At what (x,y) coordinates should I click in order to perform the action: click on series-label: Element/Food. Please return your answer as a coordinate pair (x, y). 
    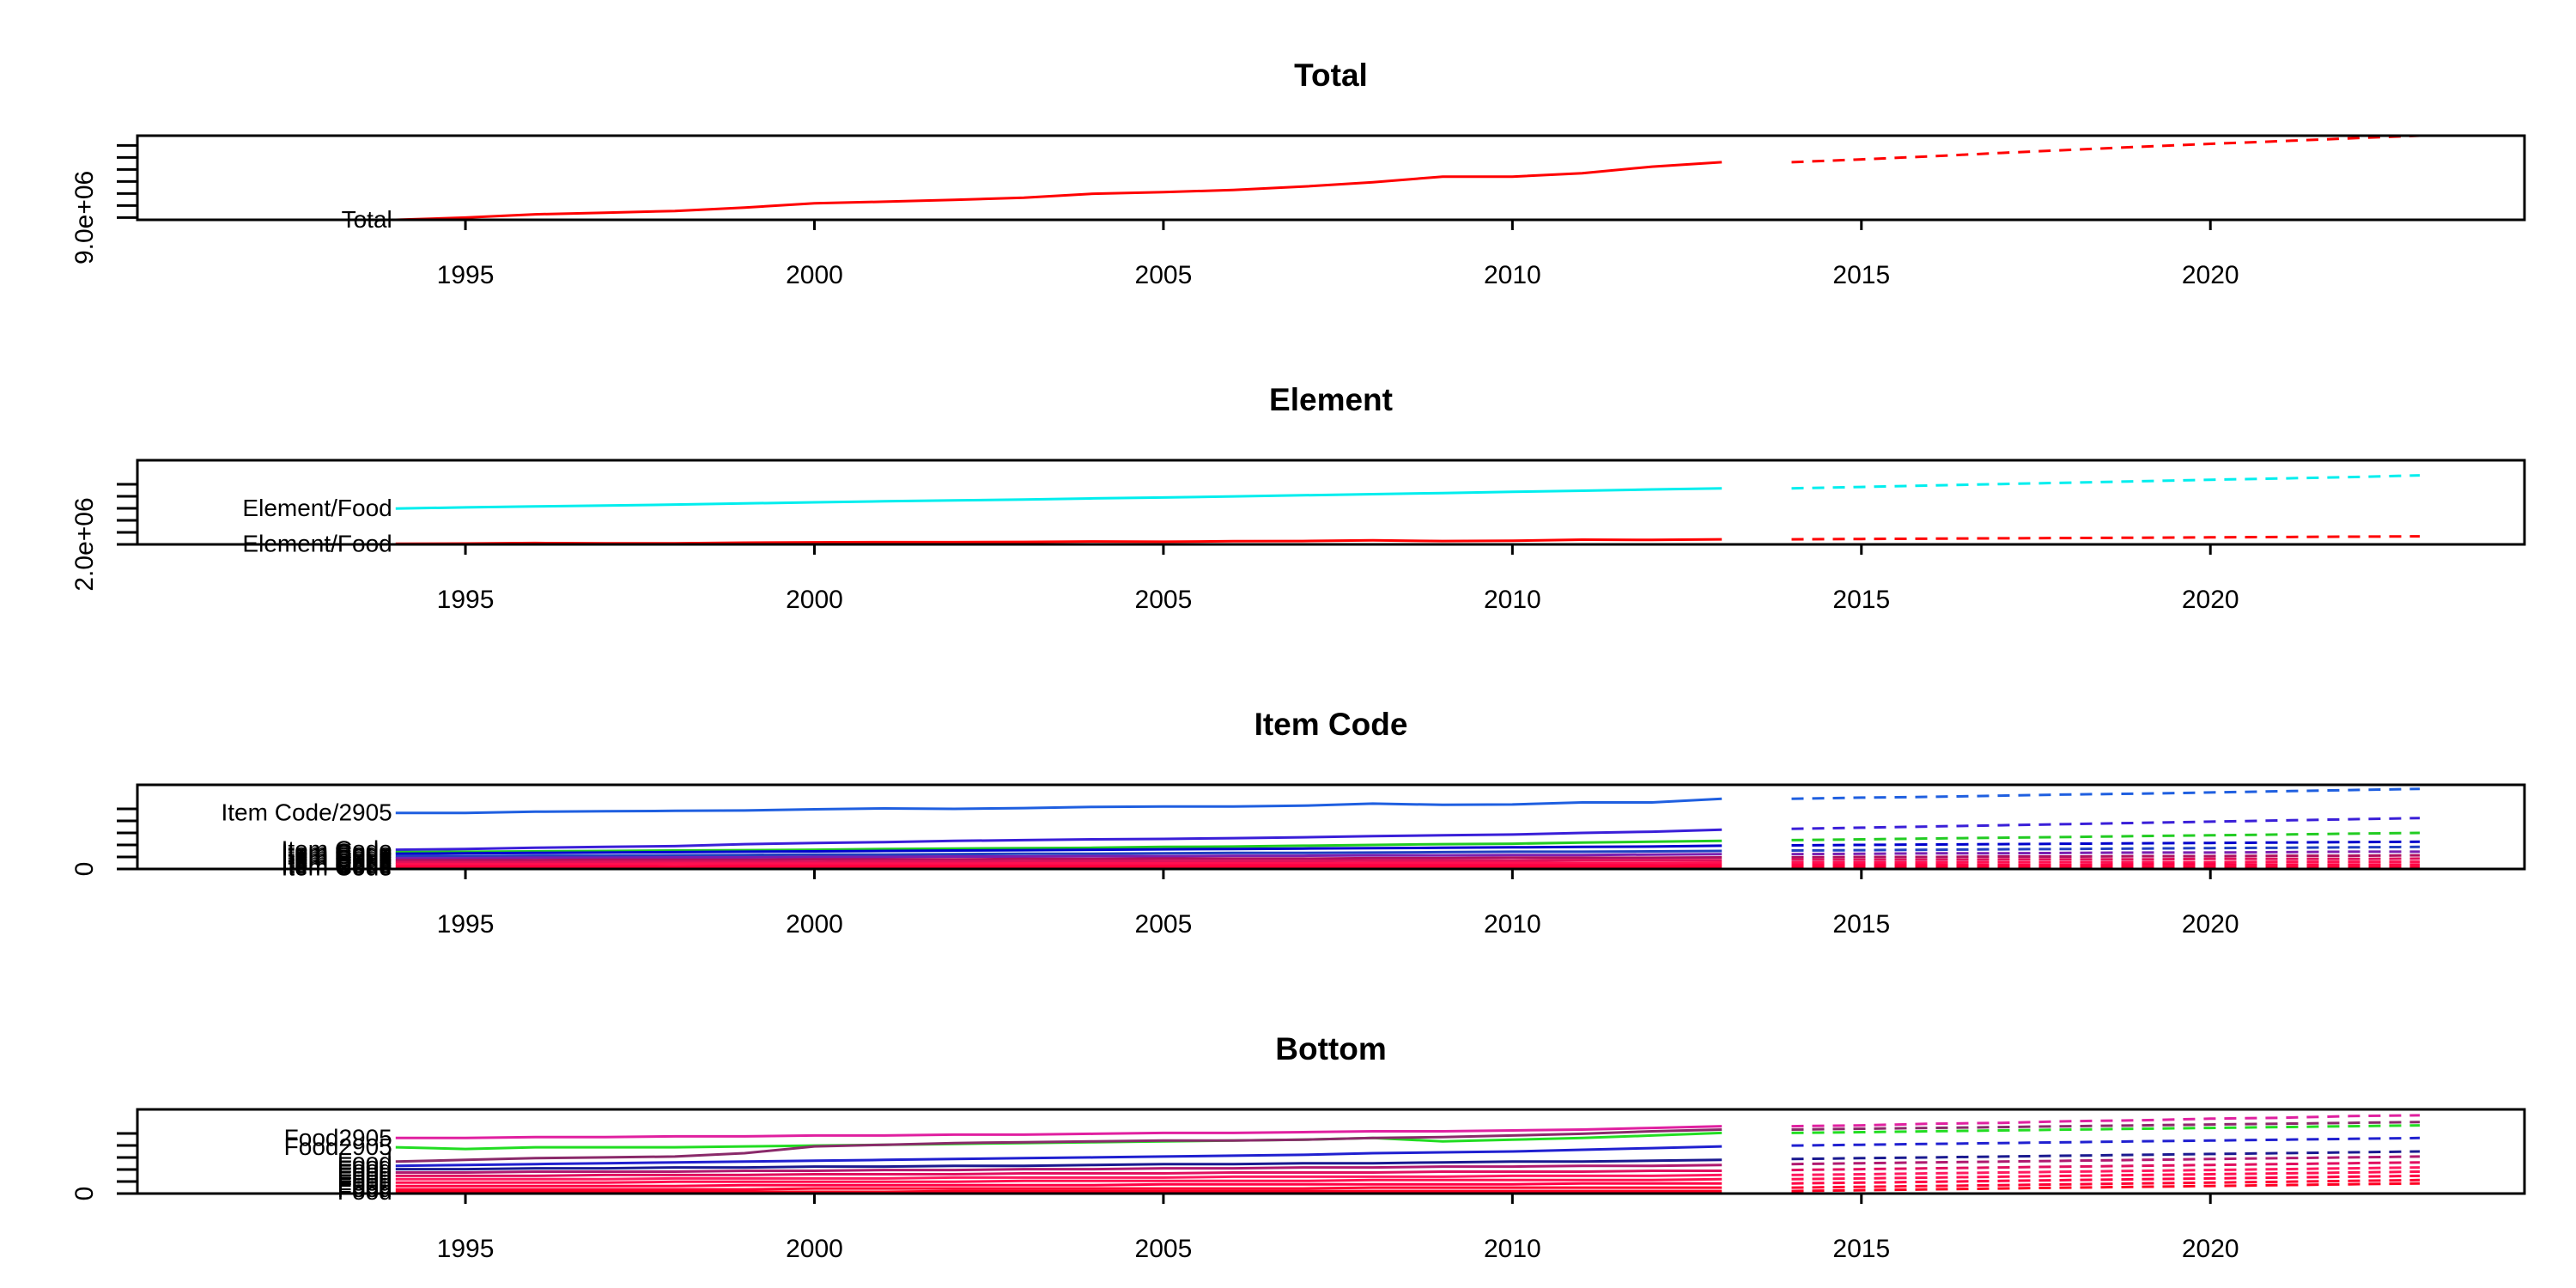
    Looking at the image, I should click on (317, 508).